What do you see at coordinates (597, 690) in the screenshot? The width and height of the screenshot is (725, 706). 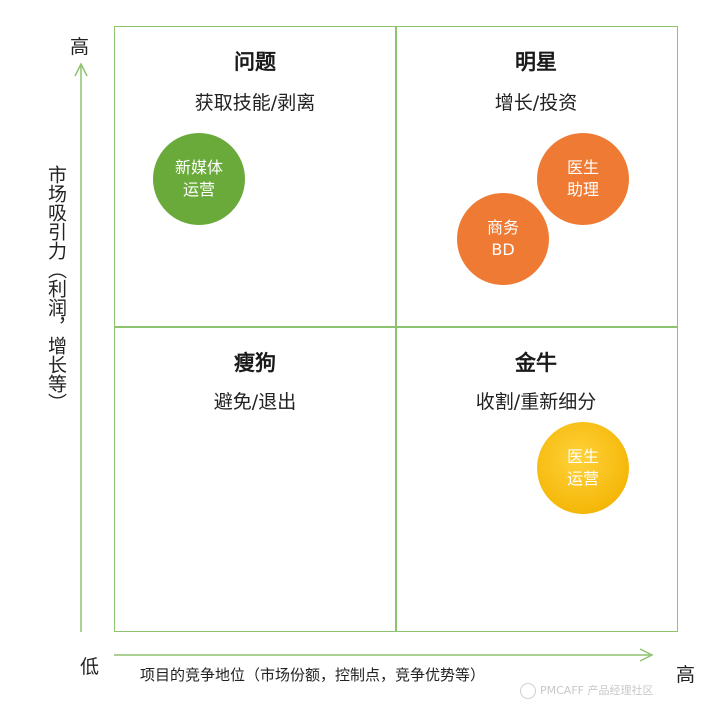 I see `watermark-text: PMCAFF 产品经理社区` at bounding box center [597, 690].